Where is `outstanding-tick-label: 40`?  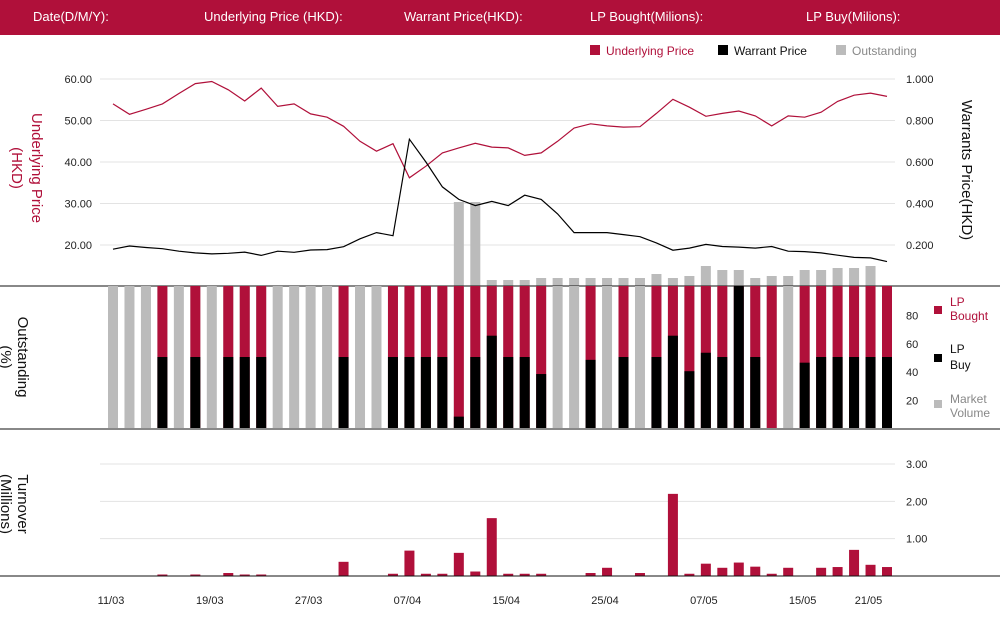
outstanding-tick-label: 40 is located at coordinates (912, 373).